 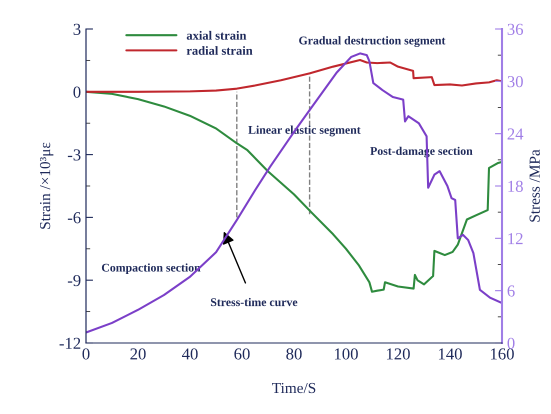 What do you see at coordinates (77, 29) in the screenshot?
I see `y-tick-label: 3` at bounding box center [77, 29].